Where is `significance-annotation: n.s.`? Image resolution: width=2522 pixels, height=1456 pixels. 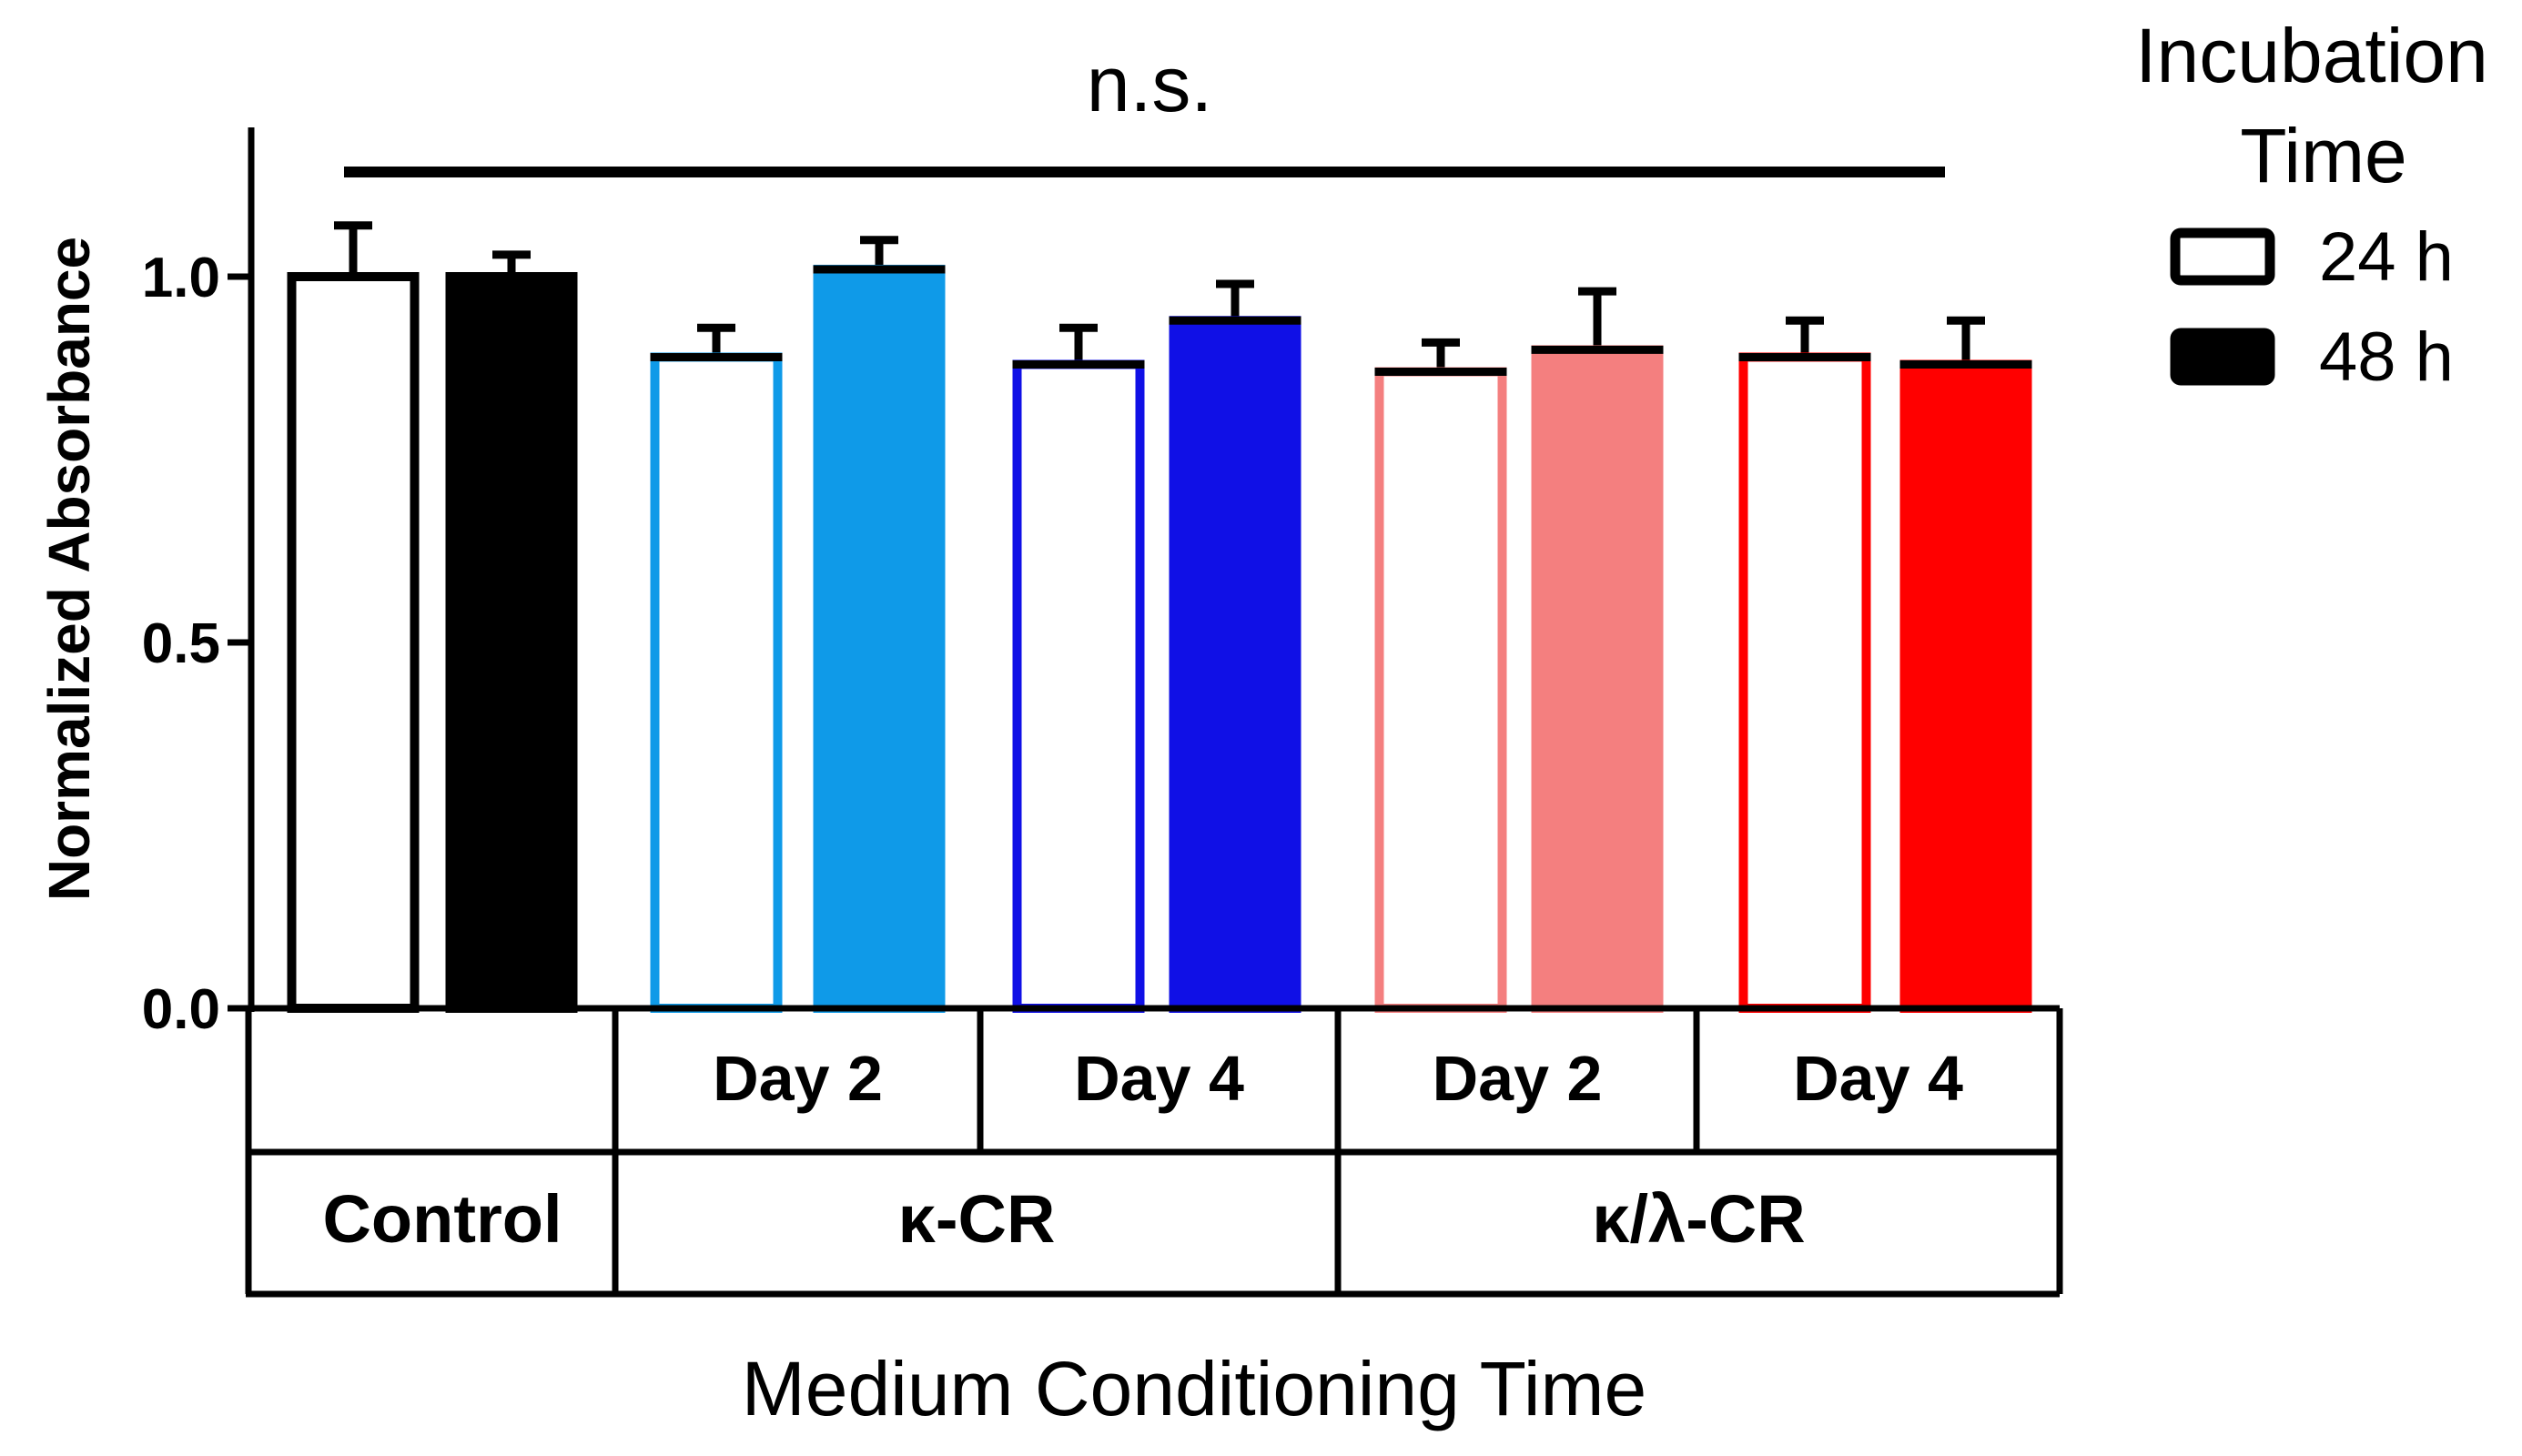
significance-annotation: n.s. is located at coordinates (1150, 84).